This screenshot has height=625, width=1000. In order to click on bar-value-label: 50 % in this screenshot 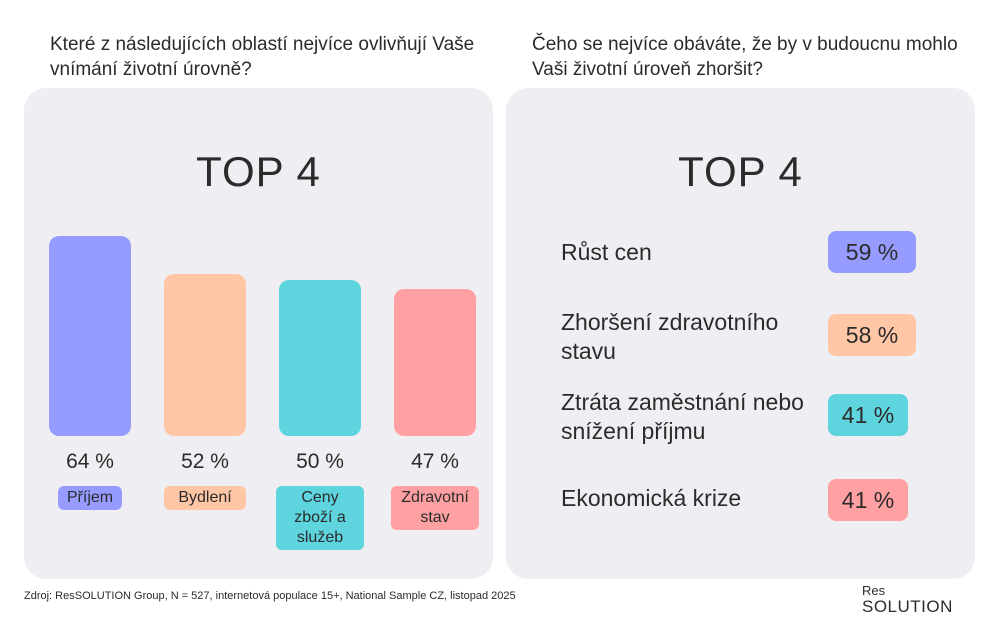, I will do `click(320, 461)`.